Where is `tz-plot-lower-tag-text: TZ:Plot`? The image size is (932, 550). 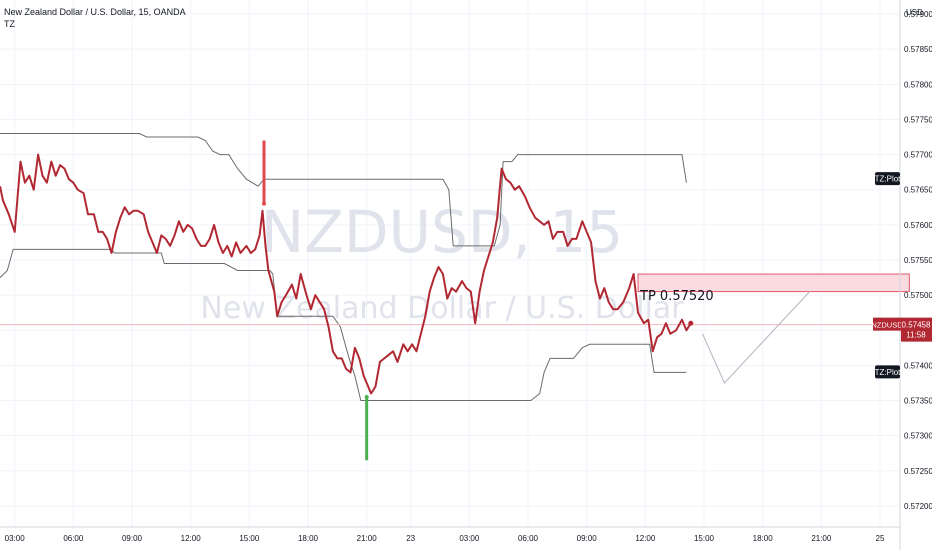 tz-plot-lower-tag-text: TZ:Plot is located at coordinates (888, 372).